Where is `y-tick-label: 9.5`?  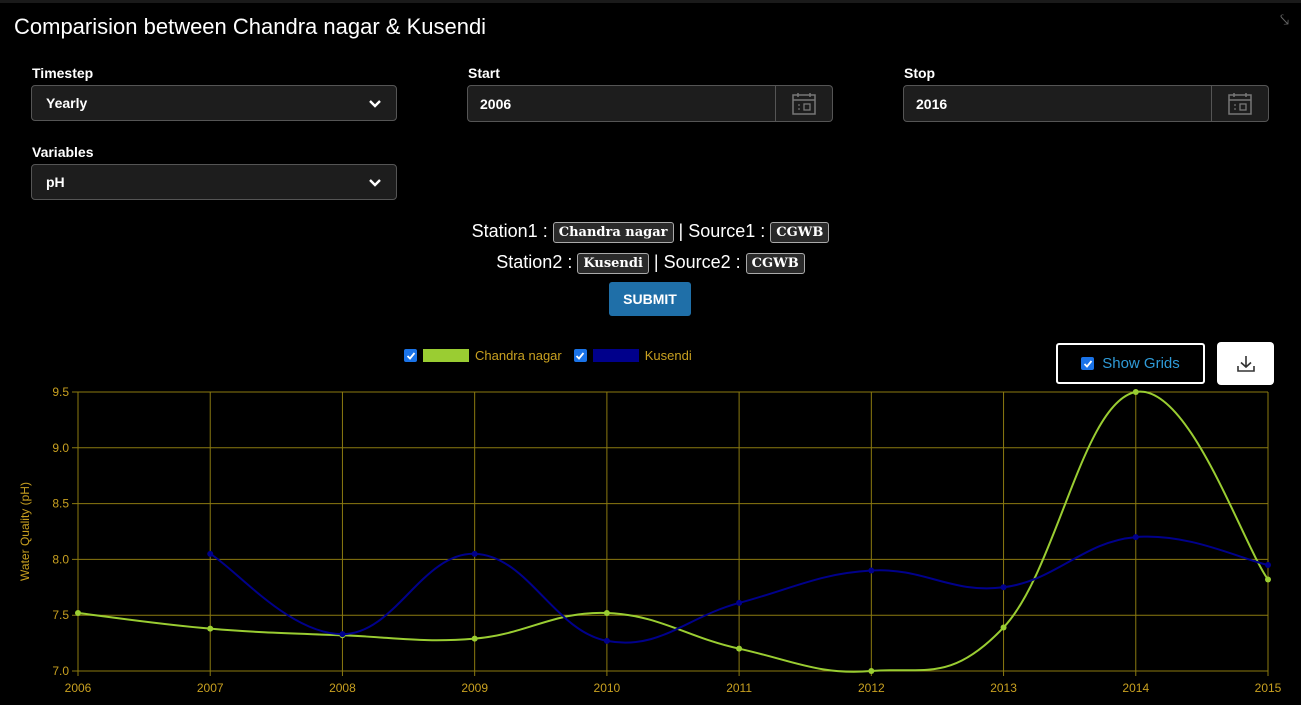
y-tick-label: 9.5 is located at coordinates (60, 392).